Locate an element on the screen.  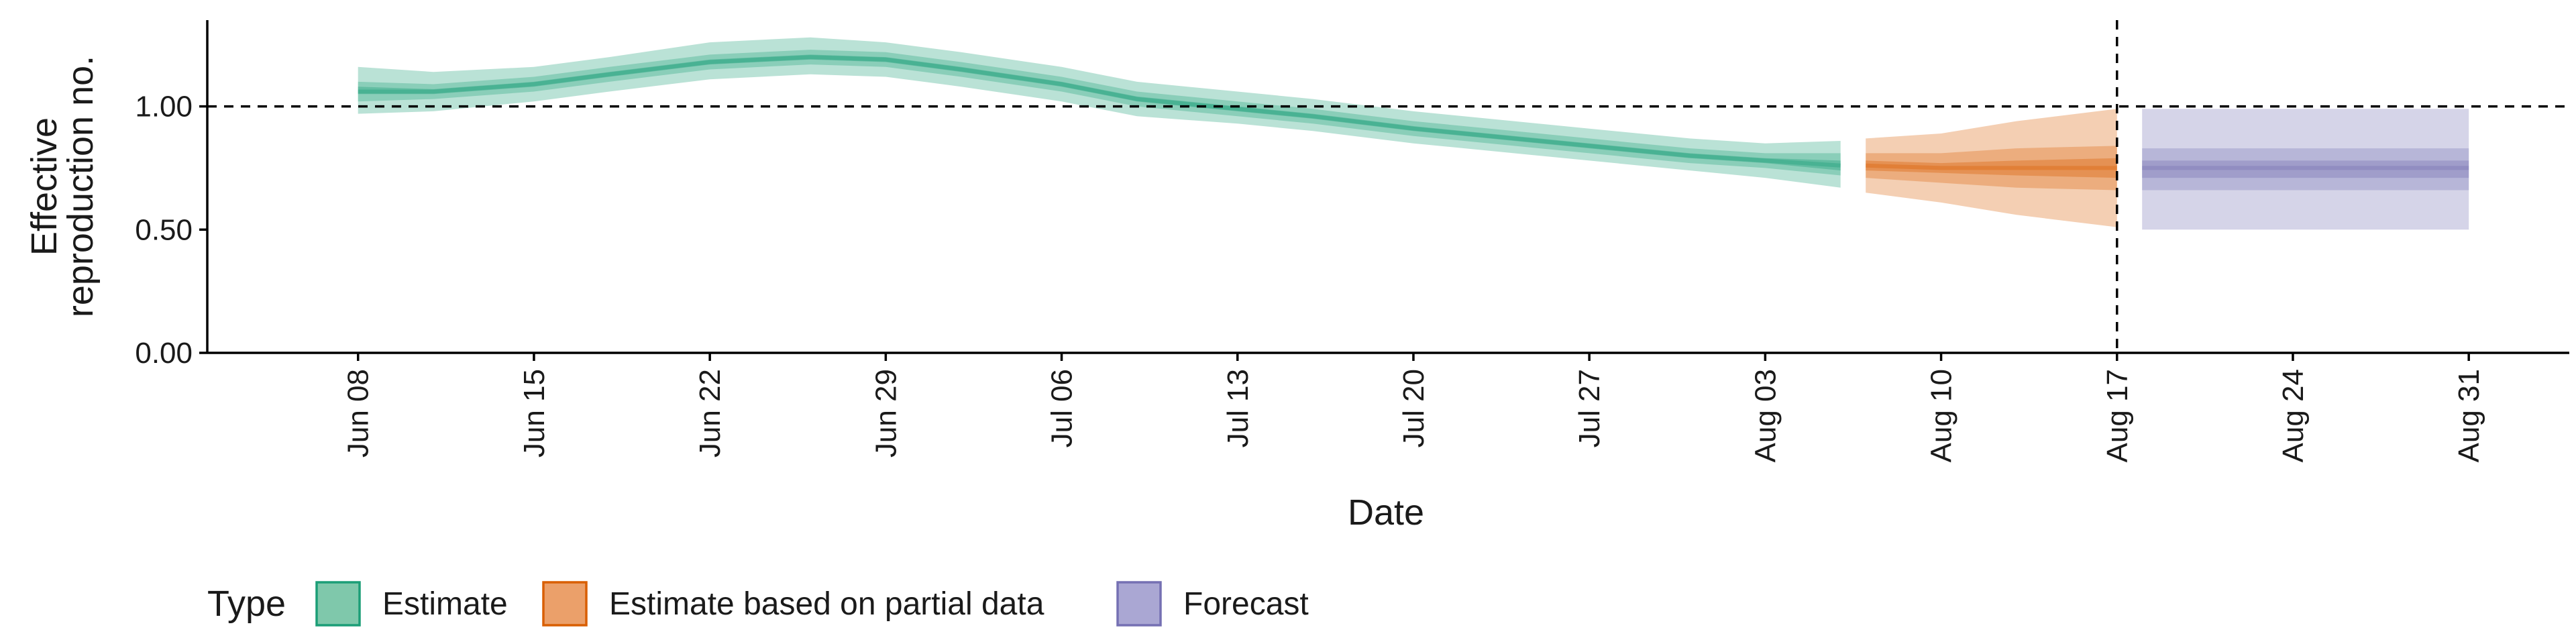
x-tick-label: Jul 06 is located at coordinates (1062, 408).